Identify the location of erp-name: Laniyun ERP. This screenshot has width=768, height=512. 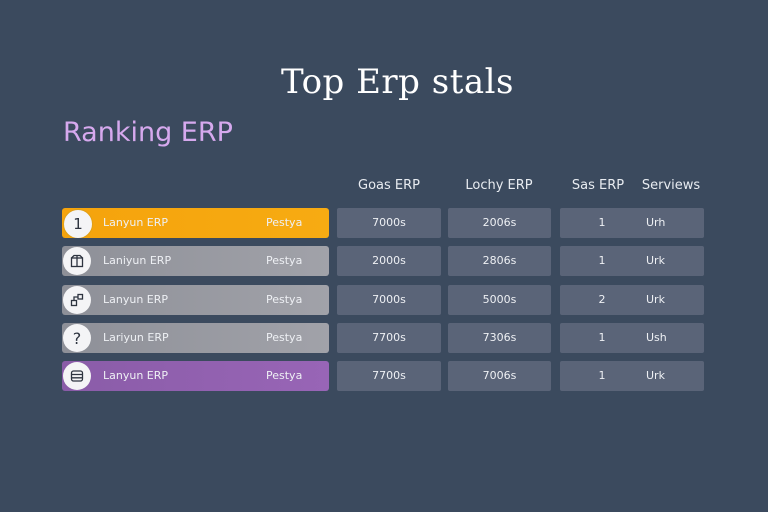
(137, 260).